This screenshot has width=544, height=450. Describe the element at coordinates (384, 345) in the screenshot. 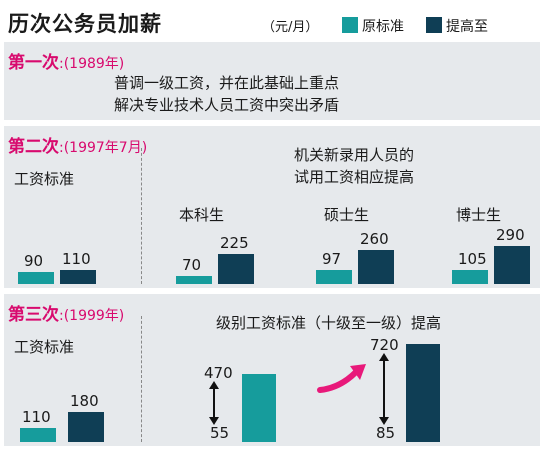

I see `range-max-label: 720` at that location.